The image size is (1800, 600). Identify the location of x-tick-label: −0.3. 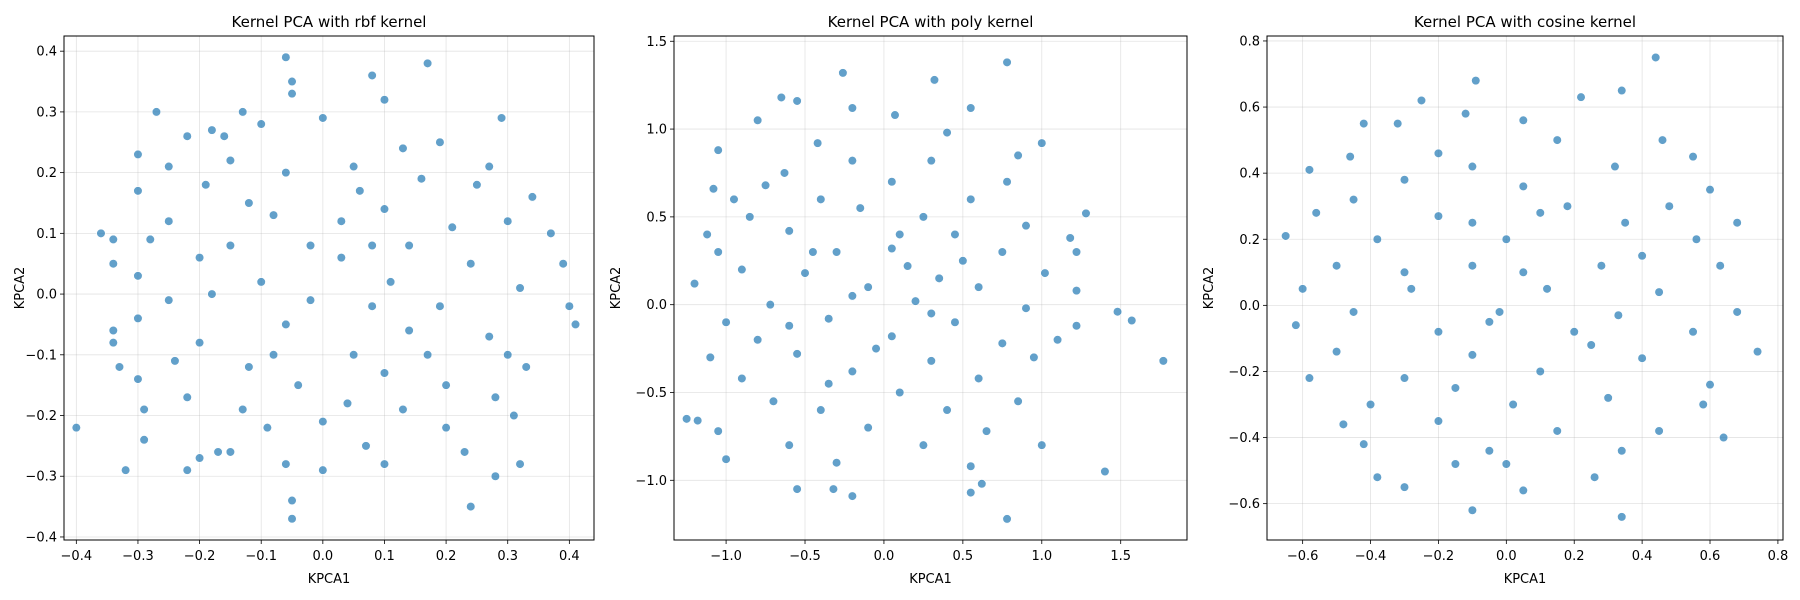
(138, 556).